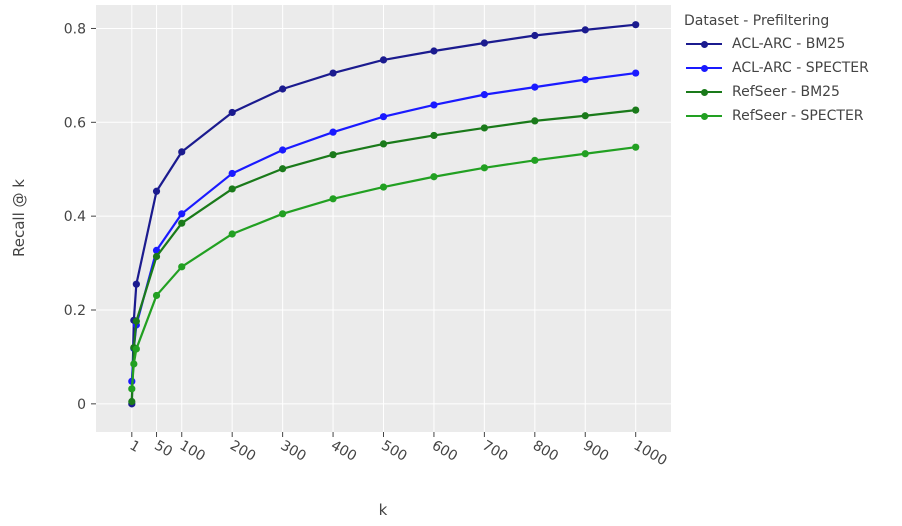  What do you see at coordinates (19, 218) in the screenshot?
I see `y-axis-title: Recall @ k` at bounding box center [19, 218].